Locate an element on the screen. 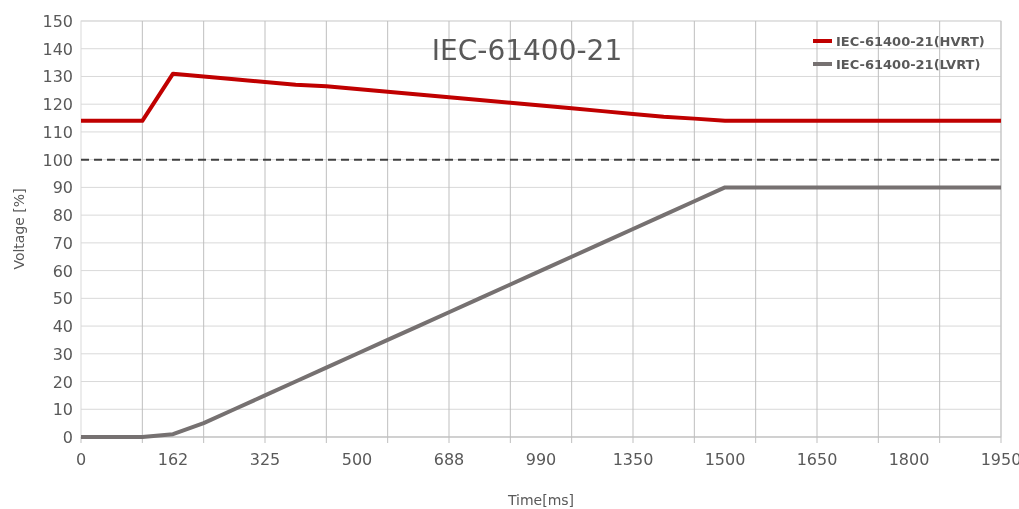  y-tick-label: 140 is located at coordinates (57, 49).